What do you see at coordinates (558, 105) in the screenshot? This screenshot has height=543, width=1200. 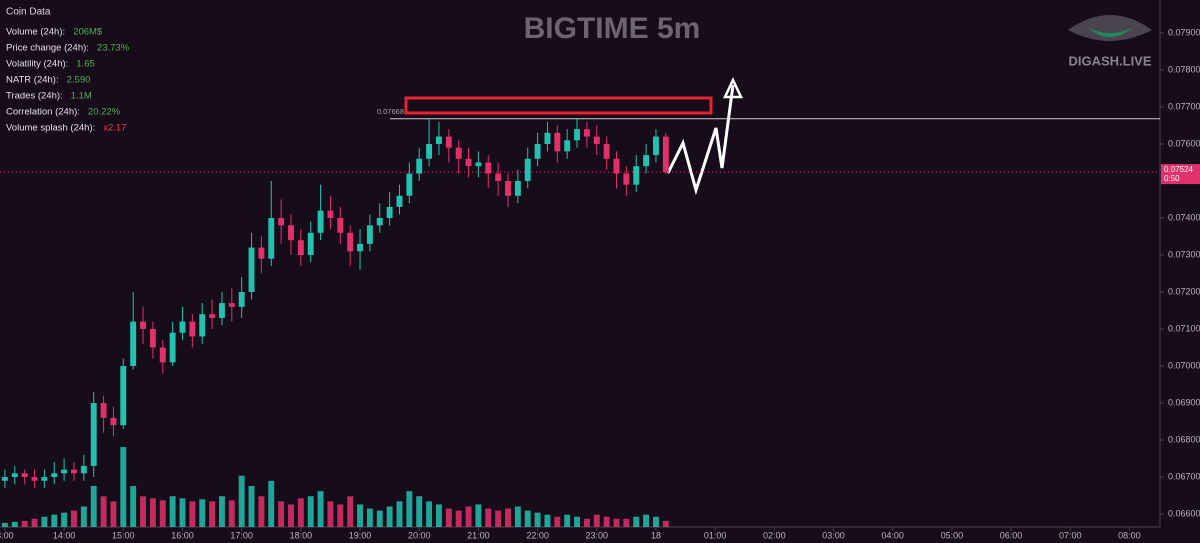 I see `target-box` at bounding box center [558, 105].